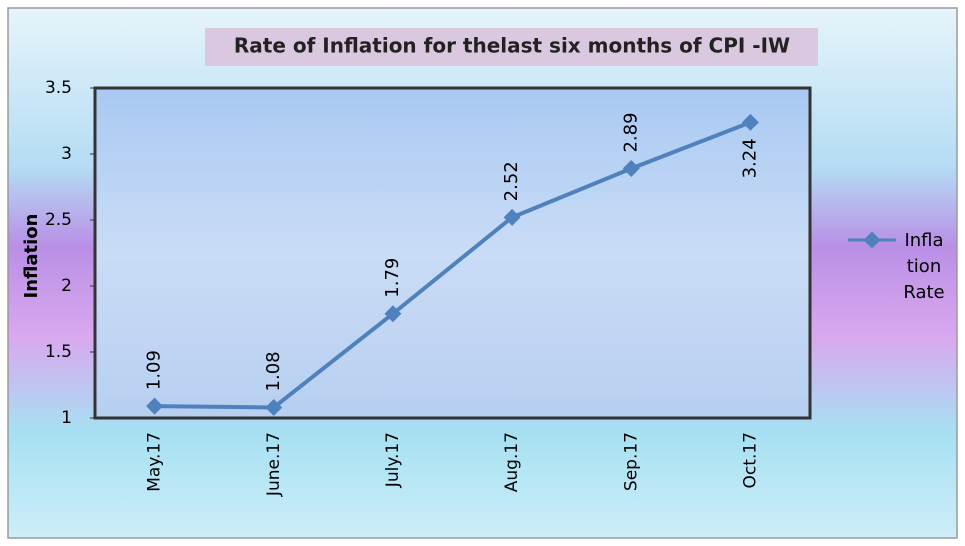  What do you see at coordinates (58, 220) in the screenshot?
I see `y-tick-label: 2.5` at bounding box center [58, 220].